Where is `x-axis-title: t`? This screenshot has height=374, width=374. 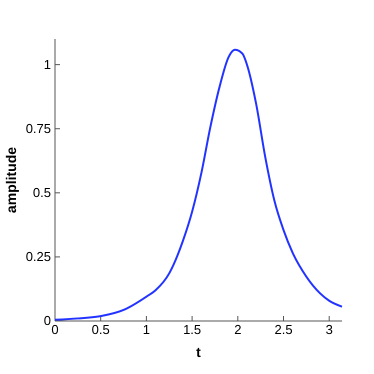
x-axis-title: t is located at coordinates (199, 352).